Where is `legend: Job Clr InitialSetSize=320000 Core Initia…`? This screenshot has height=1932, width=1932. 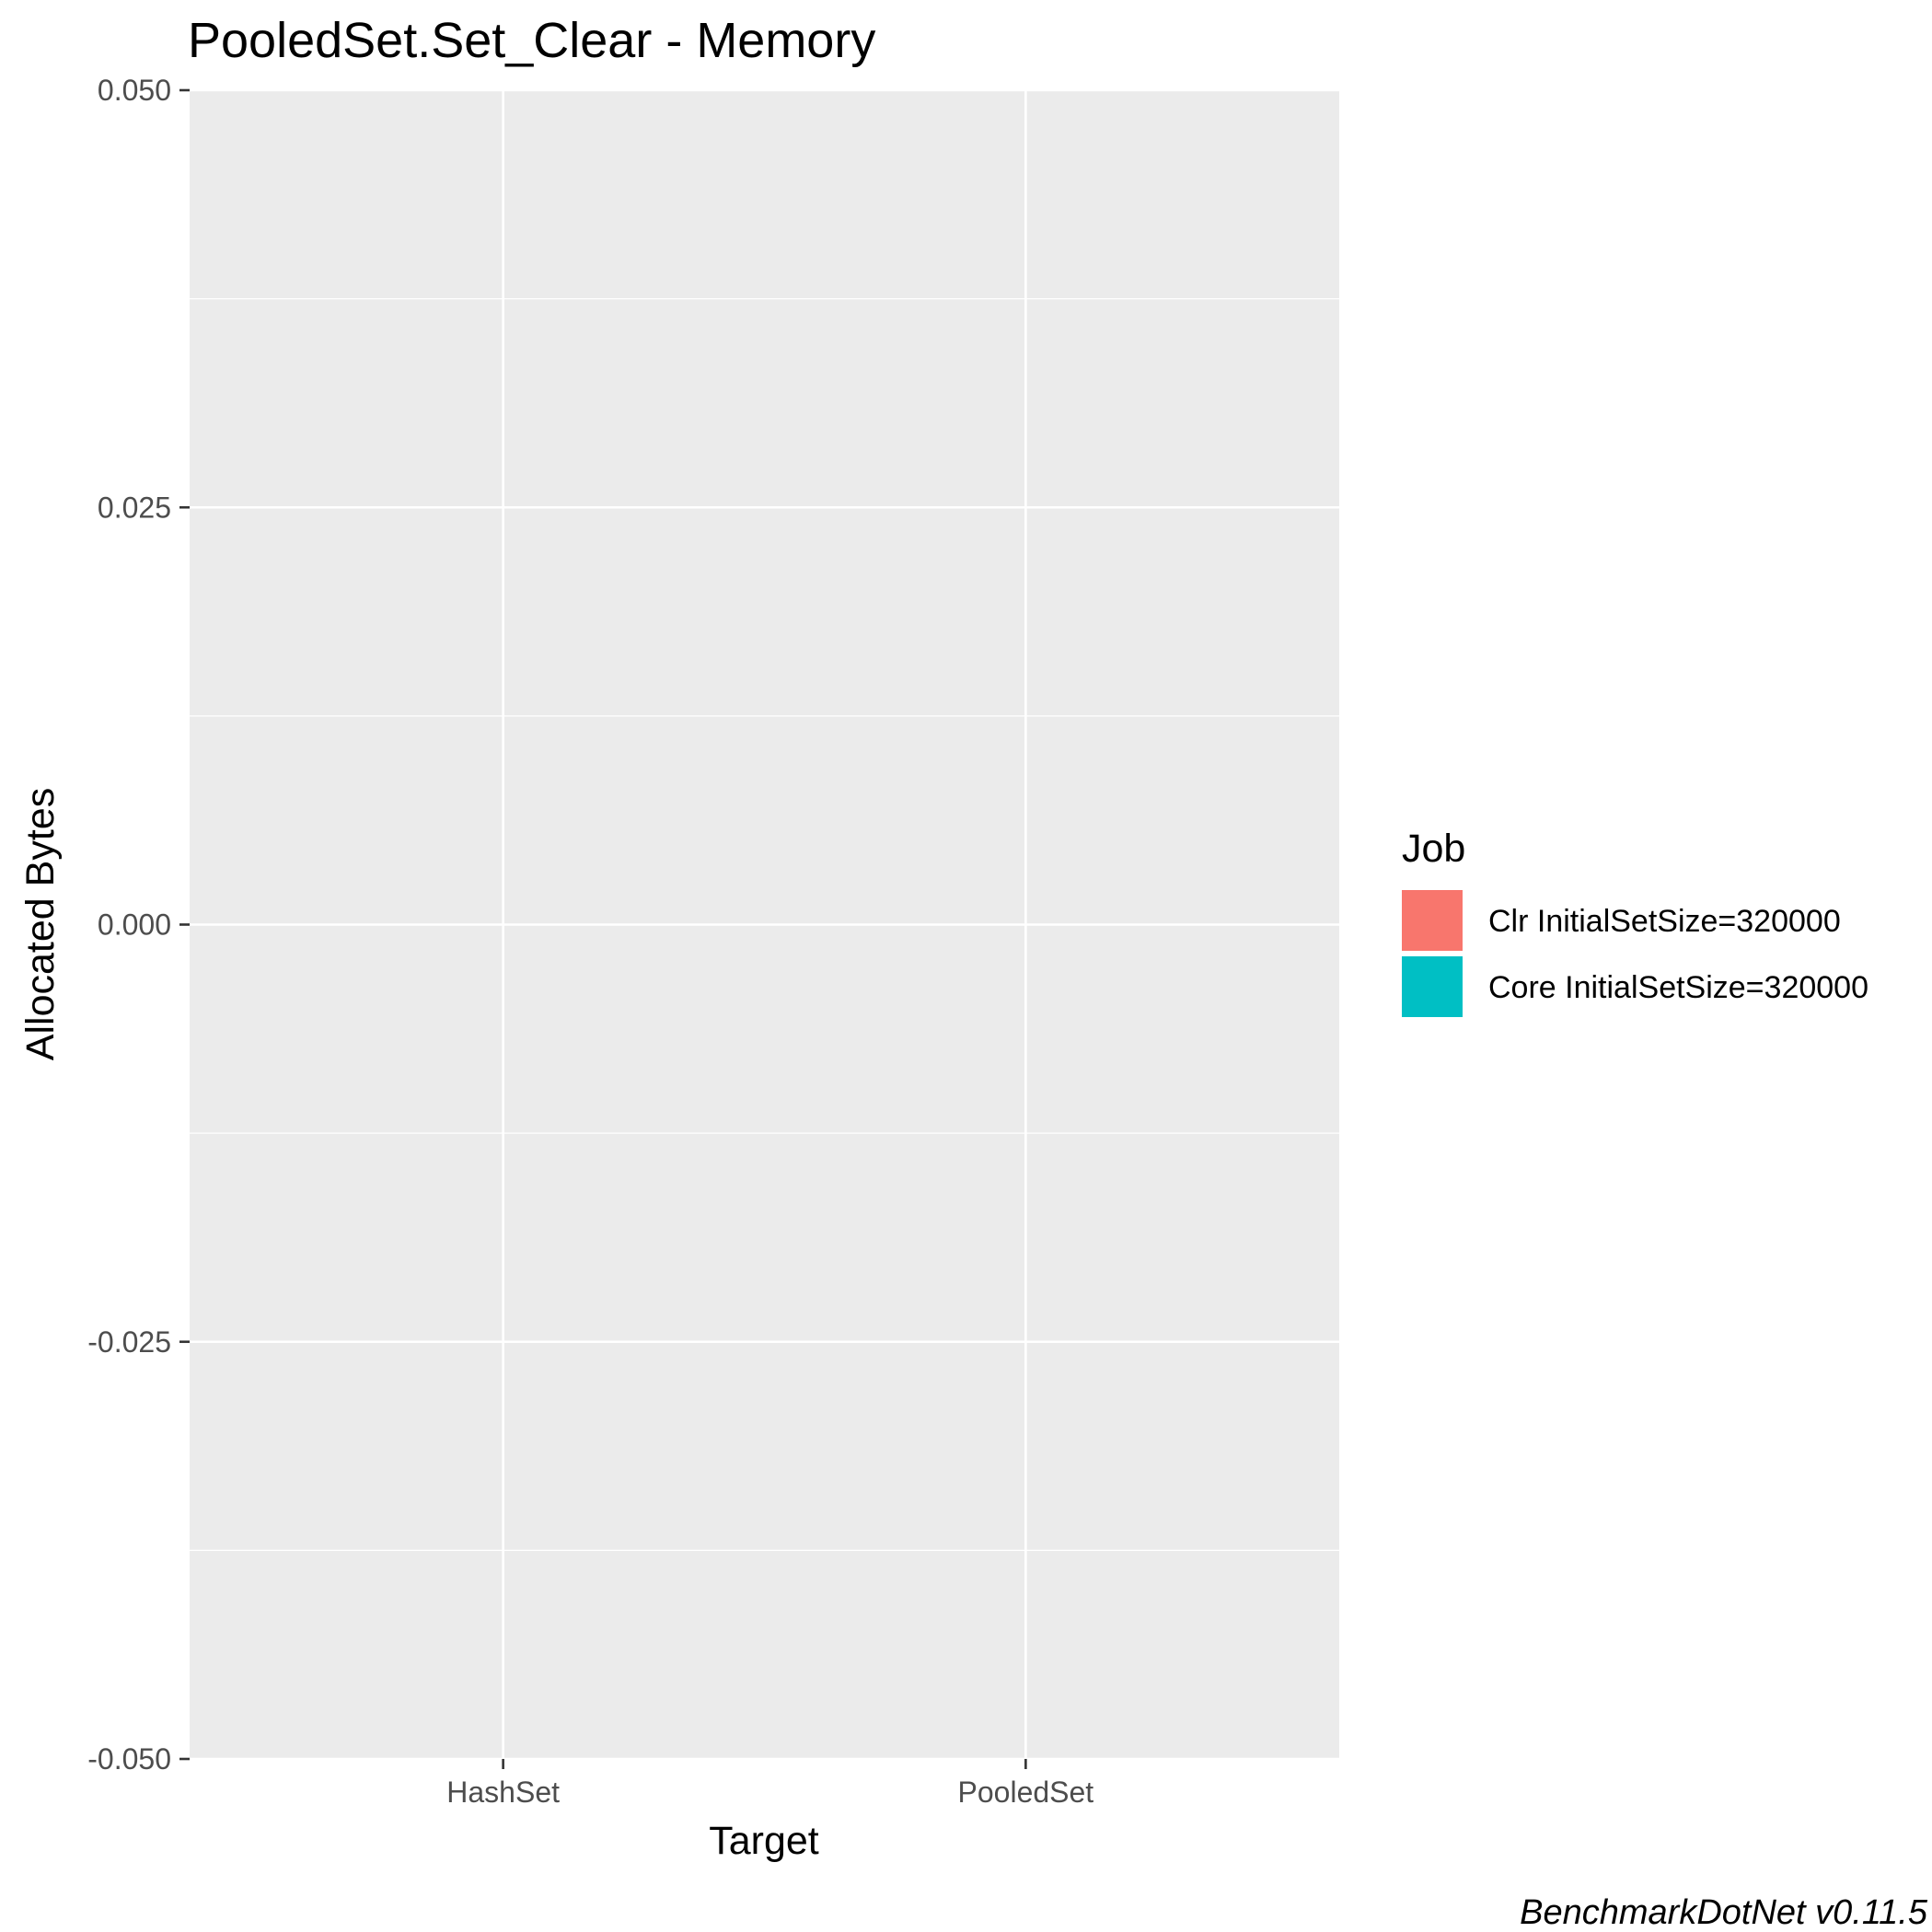
legend: Job Clr InitialSetSize=320000 Core Initia… is located at coordinates (1635, 922).